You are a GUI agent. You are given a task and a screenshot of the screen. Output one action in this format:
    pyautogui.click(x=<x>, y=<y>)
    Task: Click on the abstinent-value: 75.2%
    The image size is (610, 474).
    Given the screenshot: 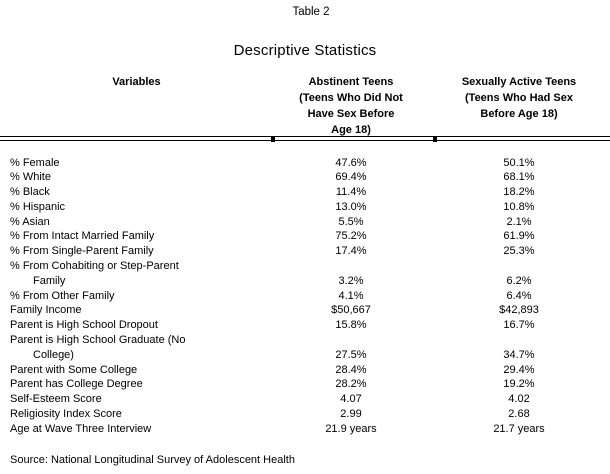 What is the action you would take?
    pyautogui.click(x=351, y=236)
    